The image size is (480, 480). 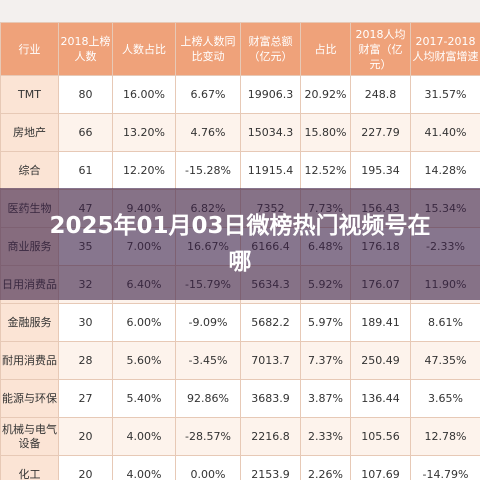 What do you see at coordinates (270, 132) in the screenshot?
I see `table-cell: 15034.3` at bounding box center [270, 132].